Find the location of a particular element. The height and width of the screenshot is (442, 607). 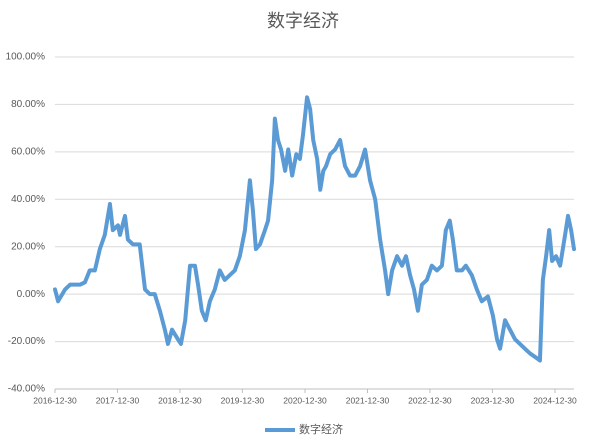

y-tick-label: 0.00% is located at coordinates (31, 294).